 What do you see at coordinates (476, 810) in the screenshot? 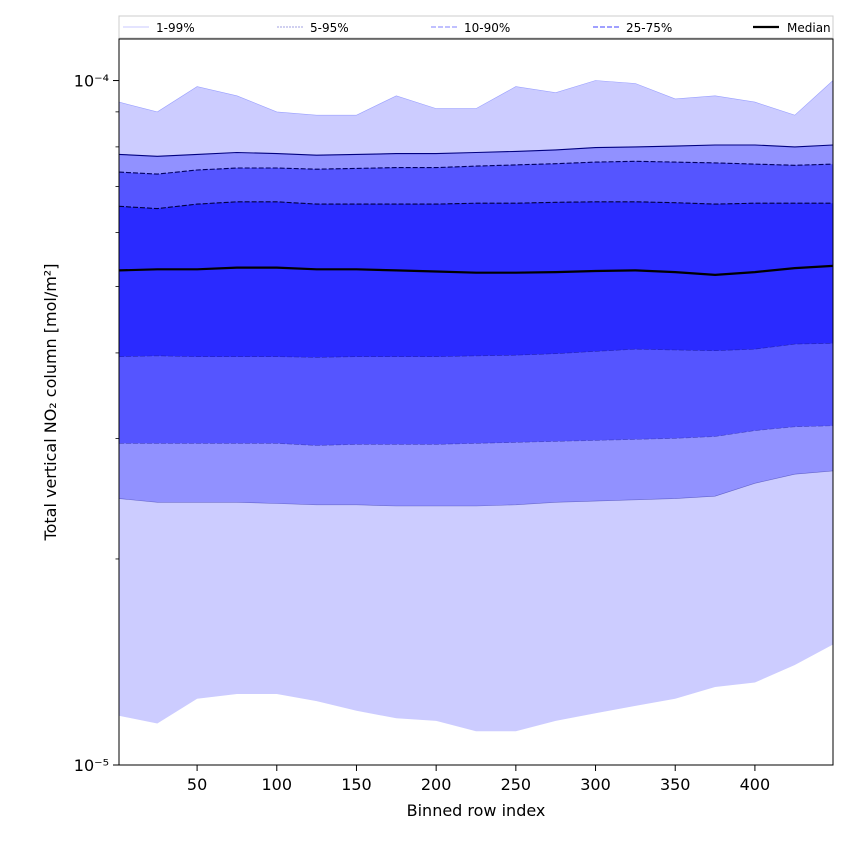
I see `x-axis-label: Binned row index` at bounding box center [476, 810].